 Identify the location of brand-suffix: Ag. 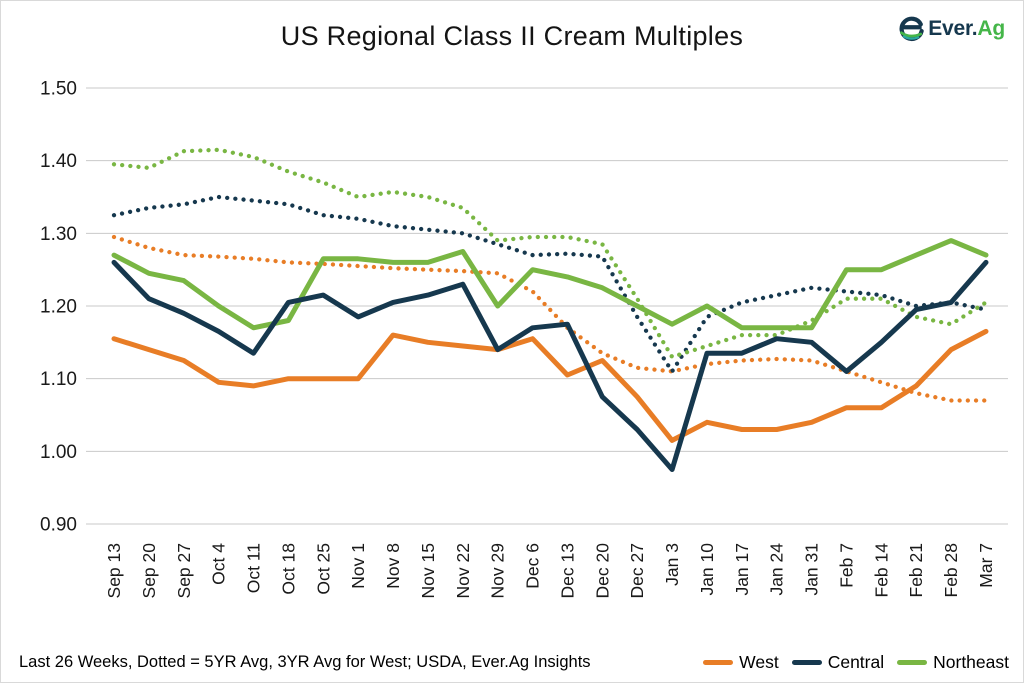
(991, 28).